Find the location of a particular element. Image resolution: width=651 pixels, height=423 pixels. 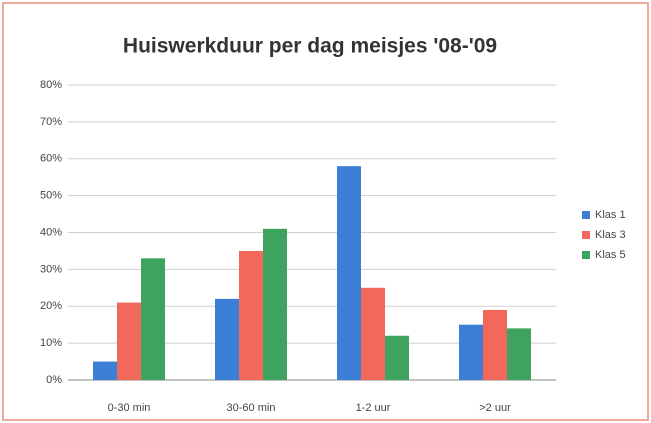

y-tick-label: 50% is located at coordinates (51, 196).